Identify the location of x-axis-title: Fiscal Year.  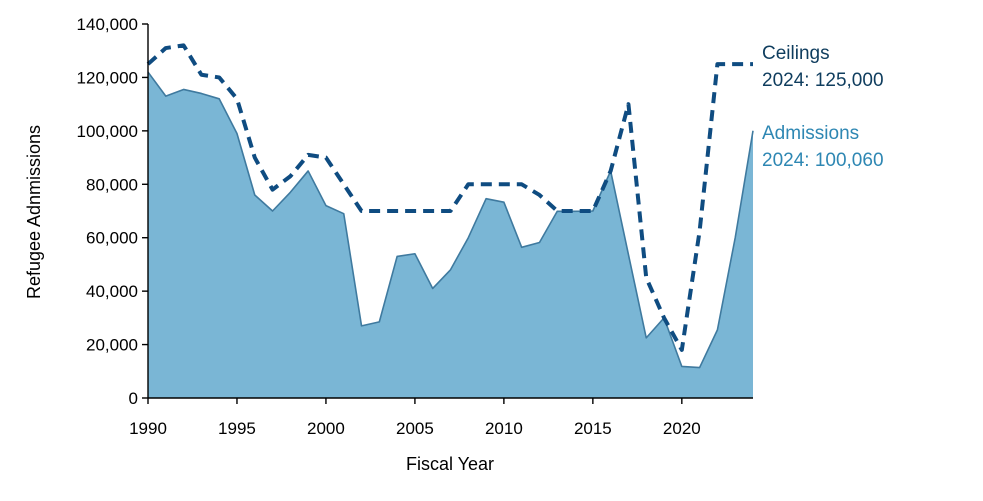
(450, 464).